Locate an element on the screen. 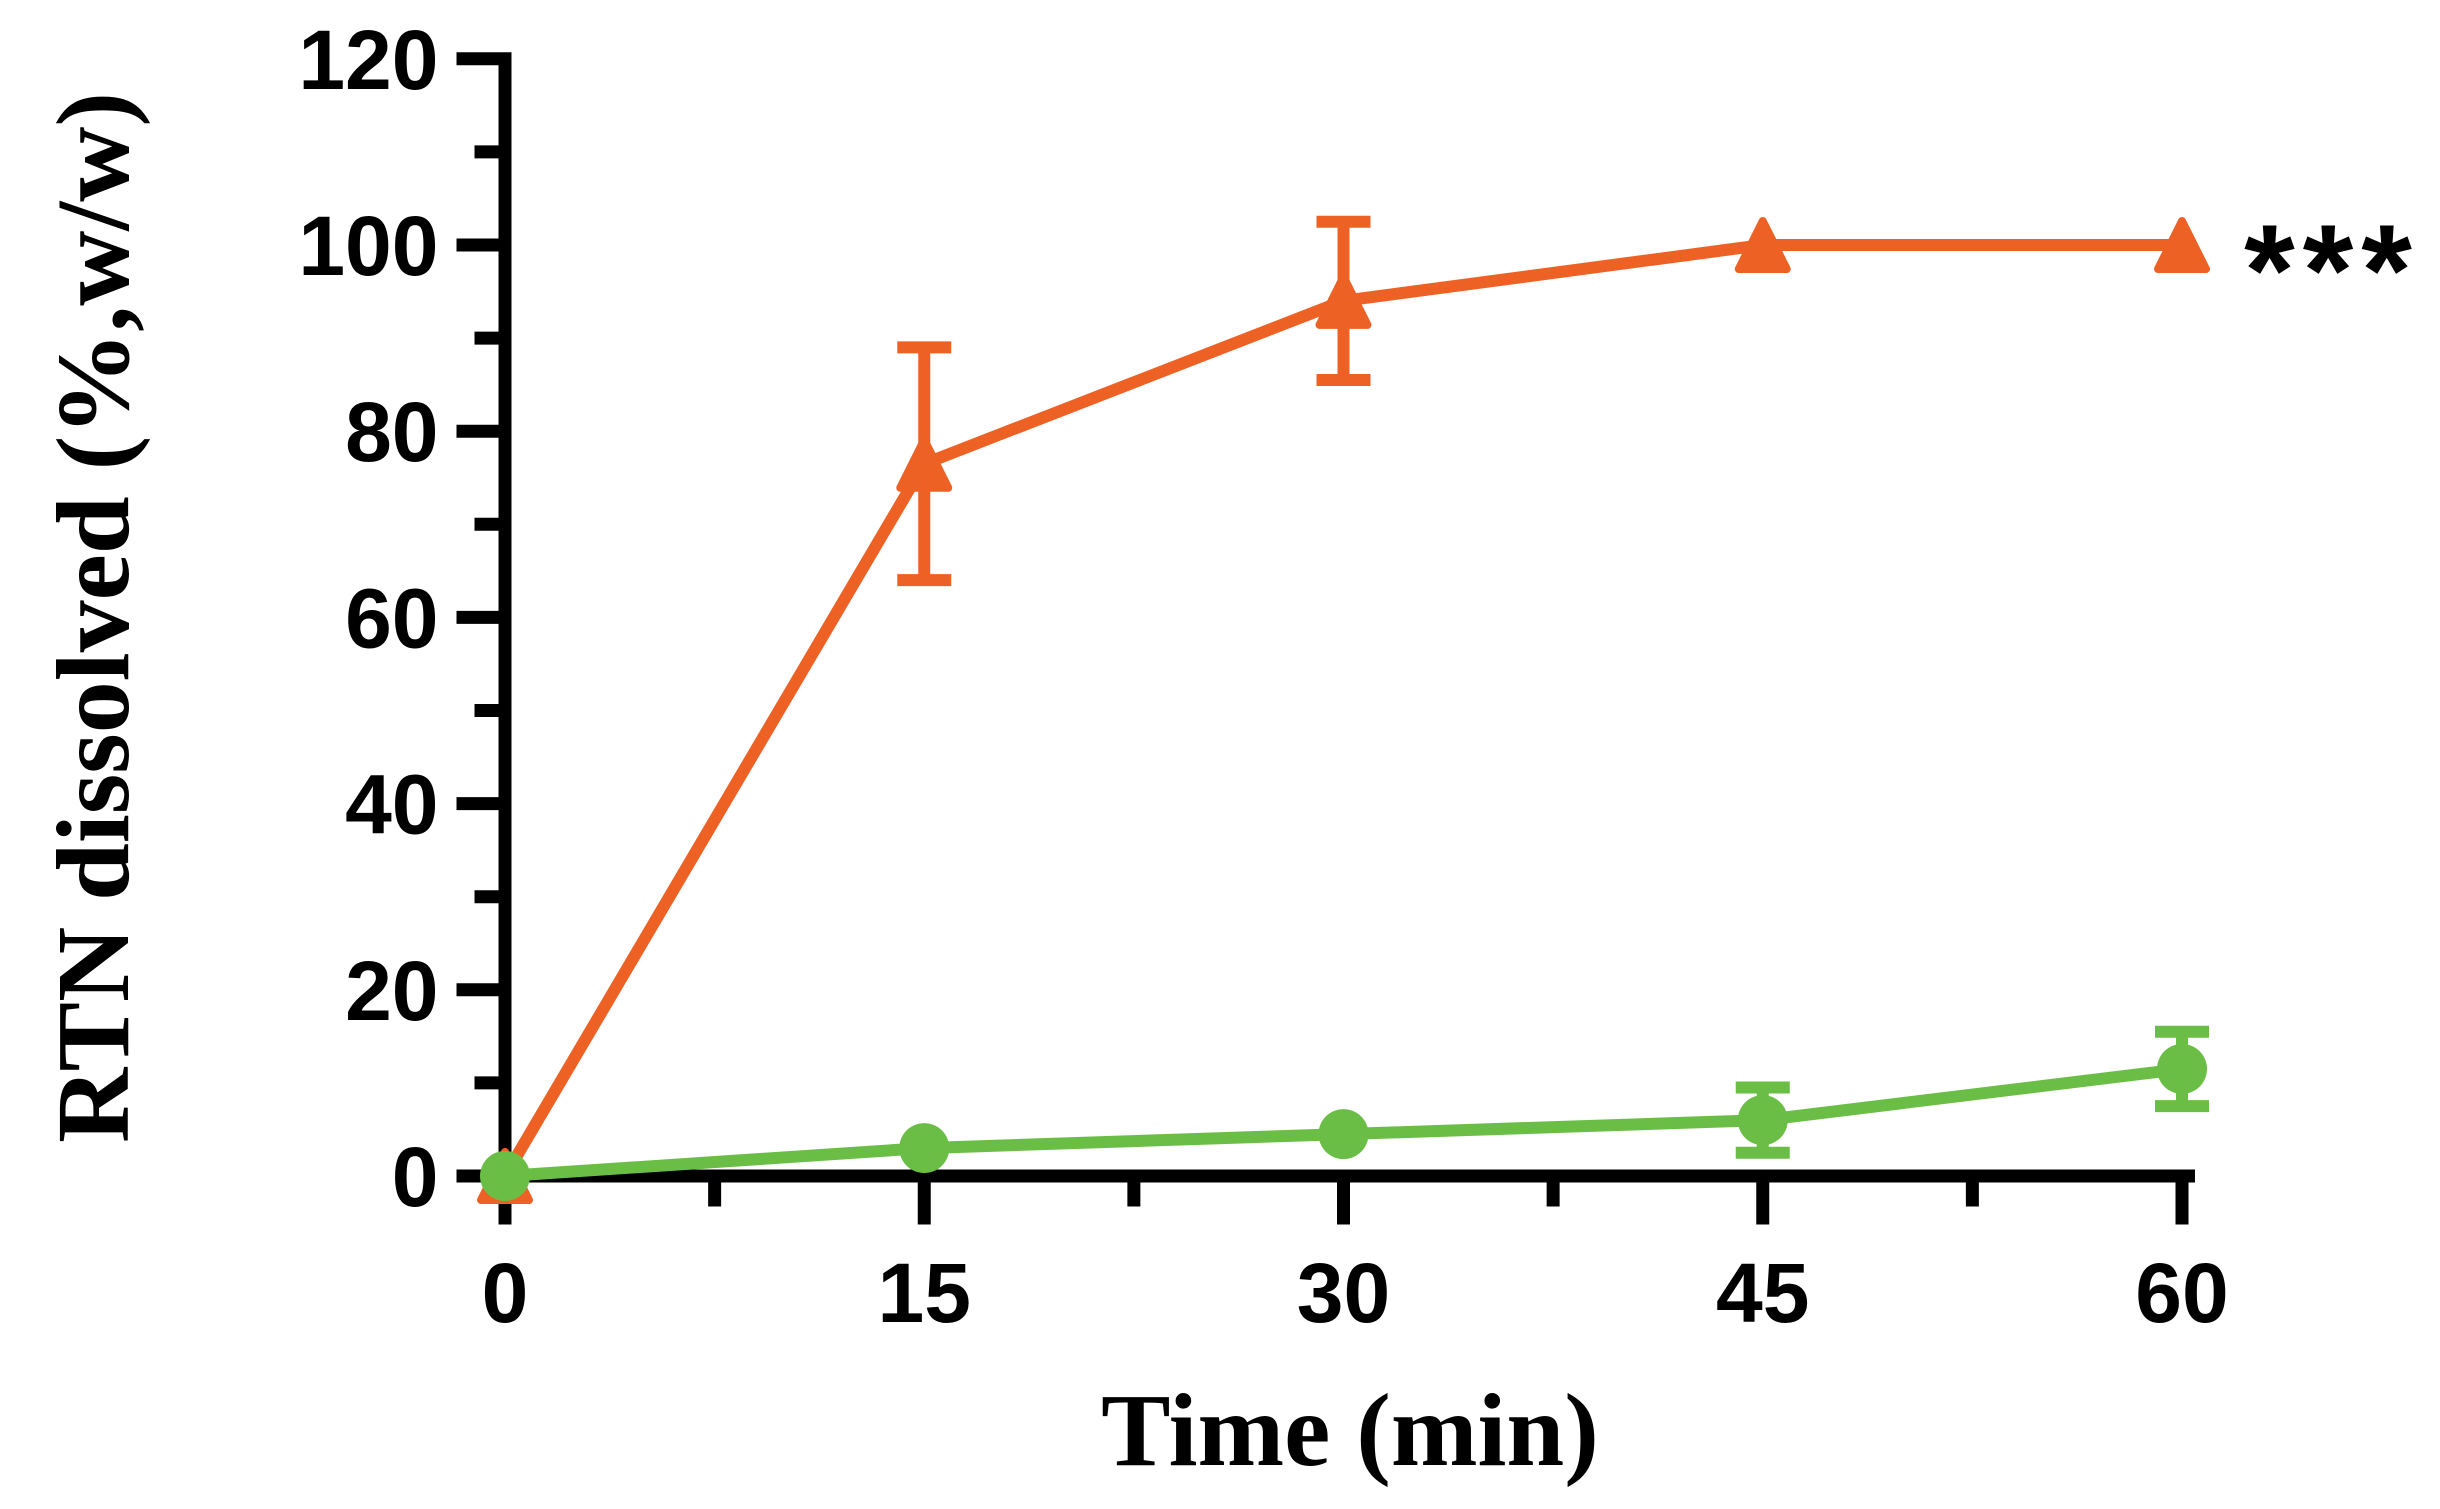  x-tick-label: 60 is located at coordinates (2181, 1293).